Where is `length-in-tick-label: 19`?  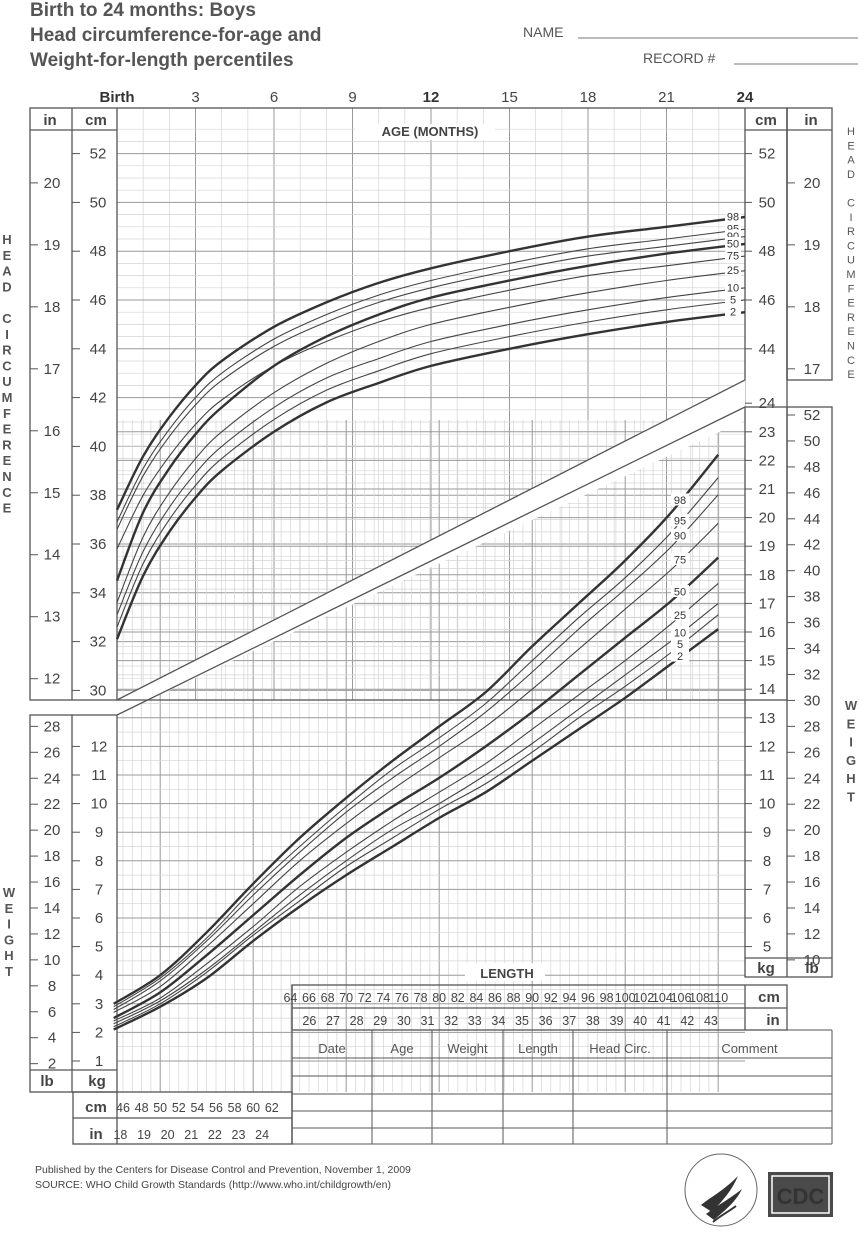 length-in-tick-label: 19 is located at coordinates (144, 1135).